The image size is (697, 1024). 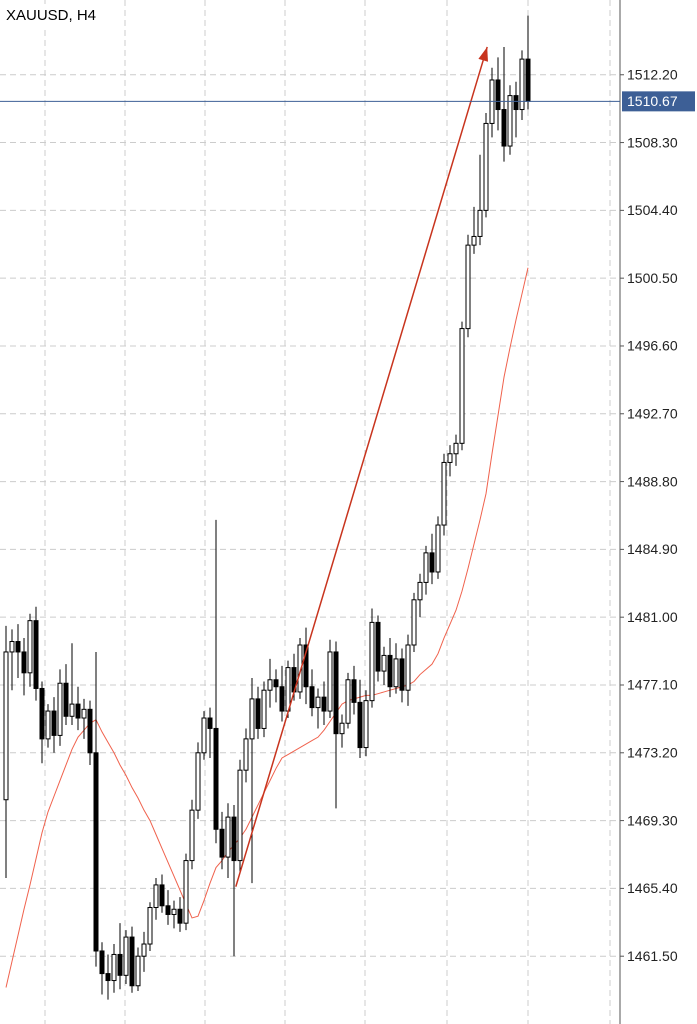 What do you see at coordinates (652, 888) in the screenshot?
I see `y-tick-label: 1465.40` at bounding box center [652, 888].